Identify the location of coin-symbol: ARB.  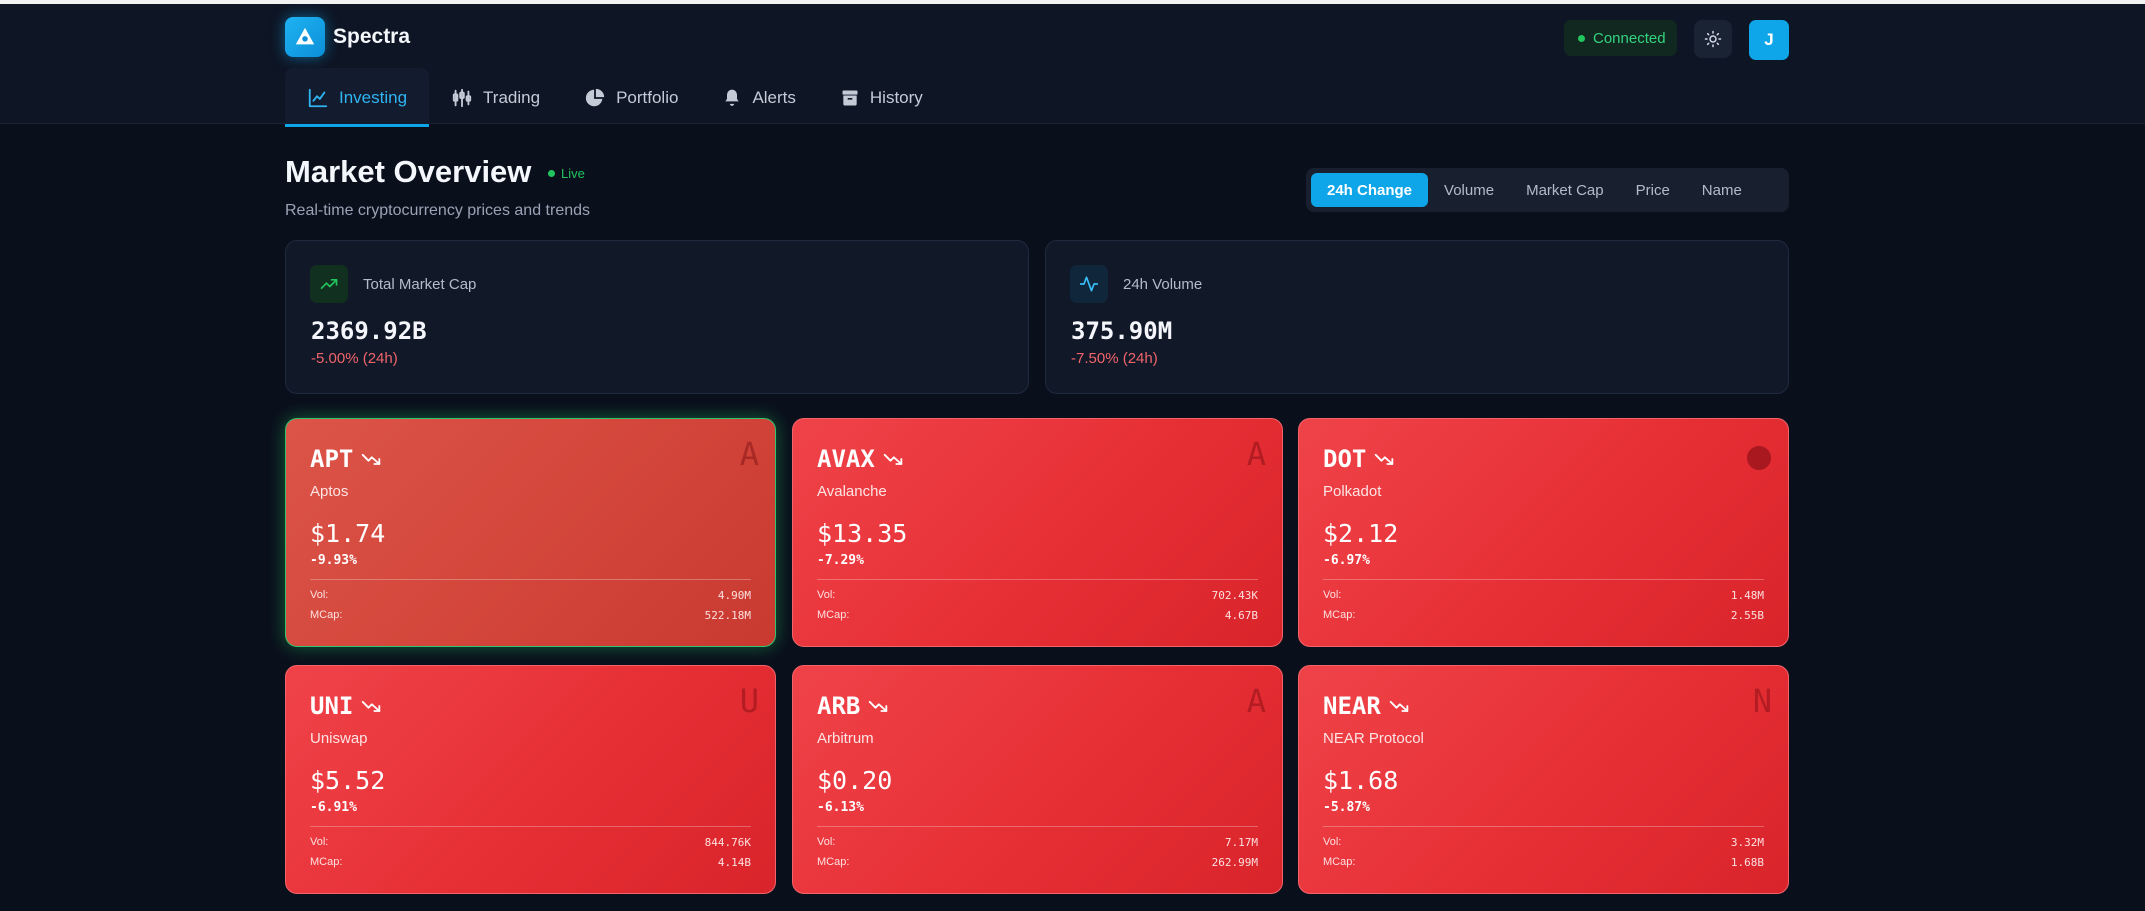
(852, 706).